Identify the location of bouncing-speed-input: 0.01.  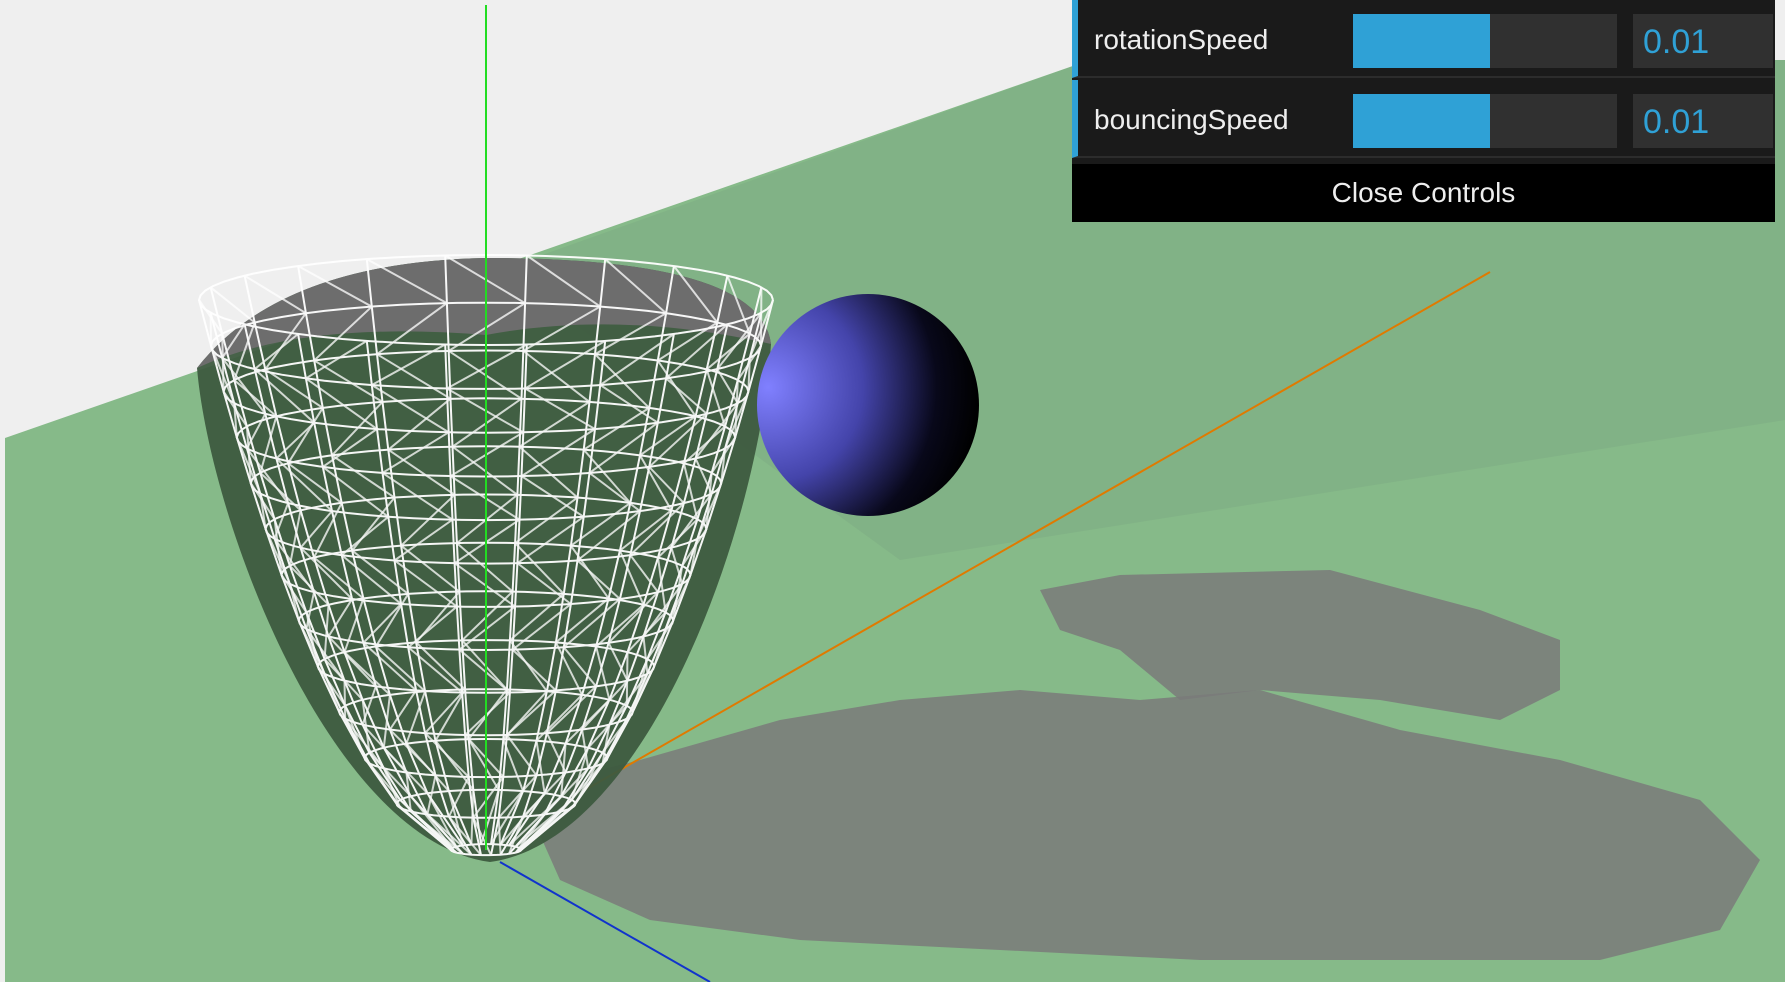
(1703, 121).